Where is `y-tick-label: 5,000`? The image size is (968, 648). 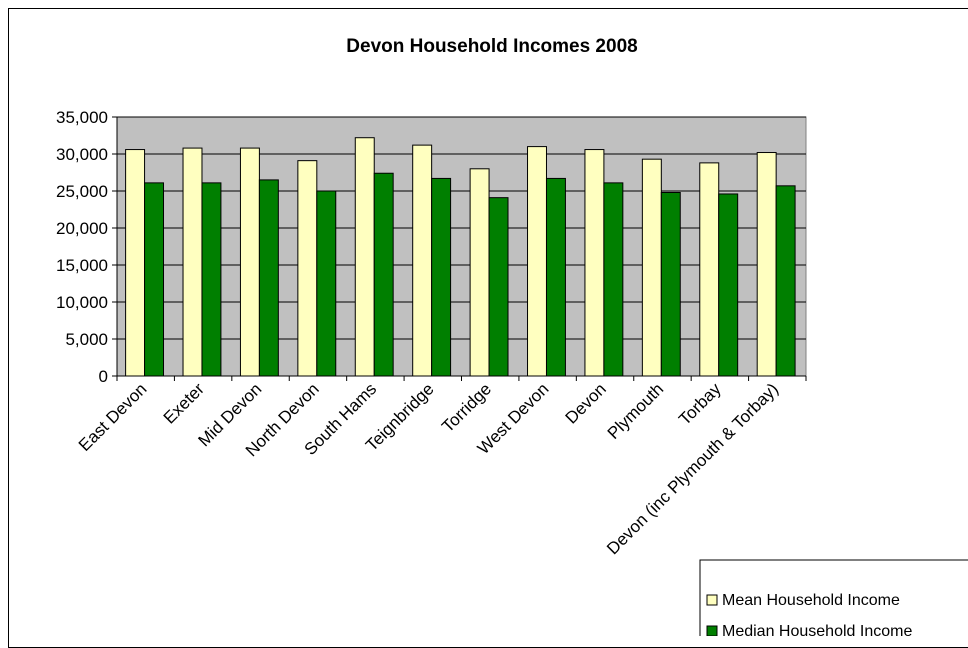
y-tick-label: 5,000 is located at coordinates (86, 339).